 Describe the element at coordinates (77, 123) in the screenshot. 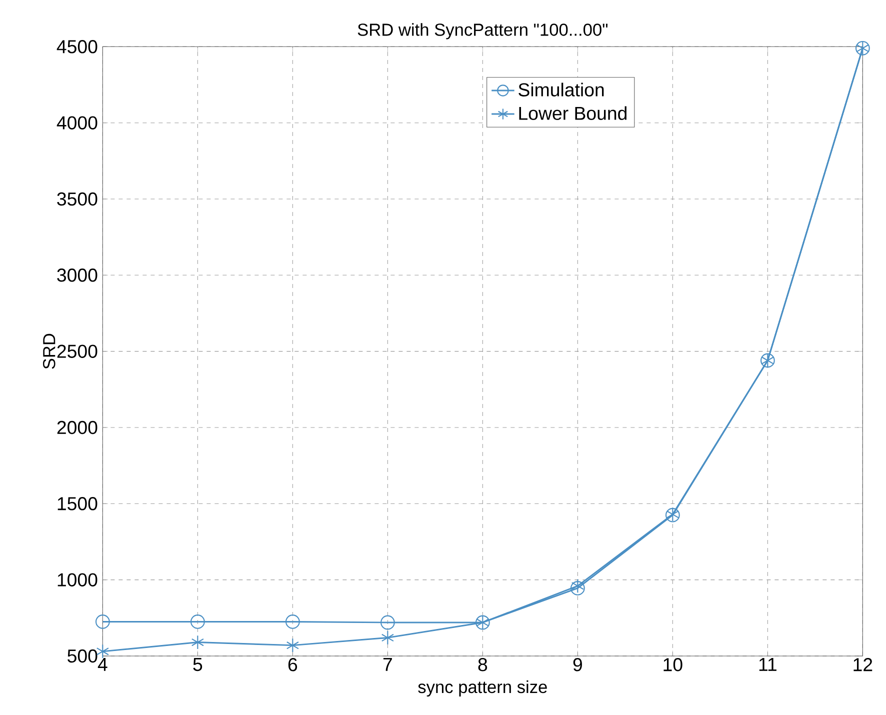

I see `y-tick-label: 4000` at that location.